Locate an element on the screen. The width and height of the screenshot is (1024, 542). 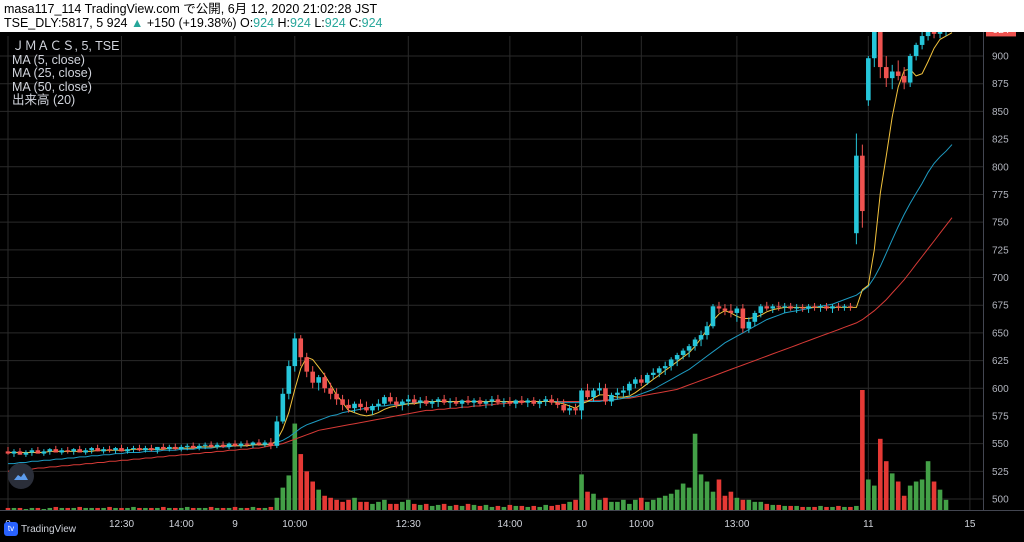
legend-ma25: MA (25, close) is located at coordinates (52, 73).